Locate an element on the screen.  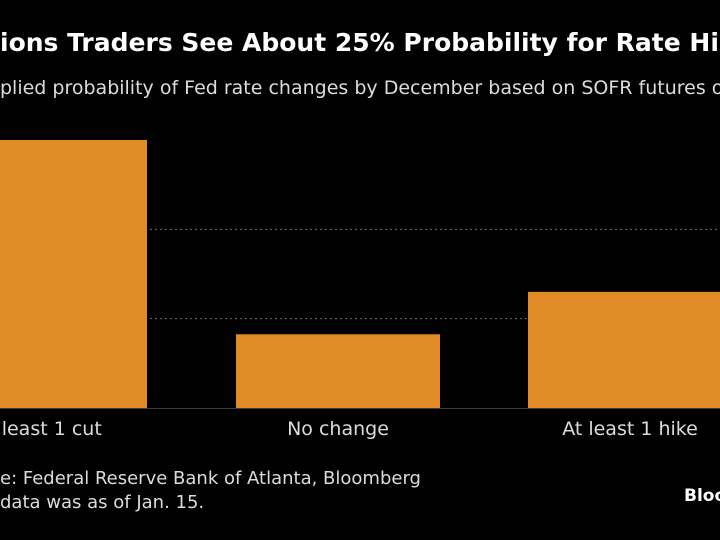
bloomberg-logo: Bloo is located at coordinates (702, 496).